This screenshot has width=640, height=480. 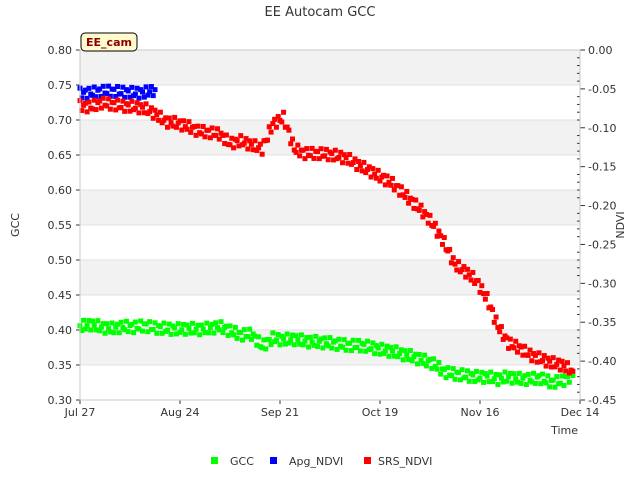 I want to click on y-right-tick-label: -0.20, so click(x=602, y=206).